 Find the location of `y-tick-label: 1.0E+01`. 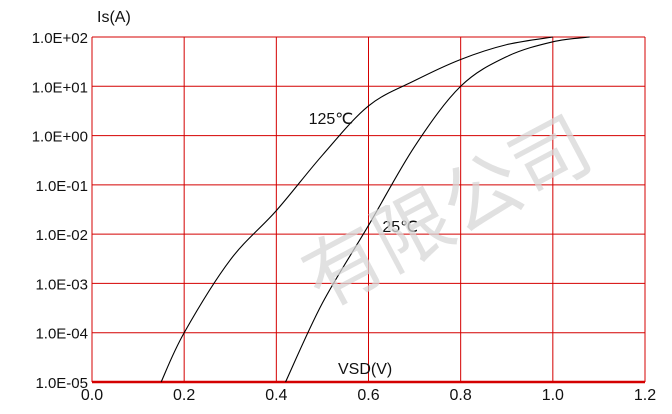

y-tick-label: 1.0E+01 is located at coordinates (60, 87).